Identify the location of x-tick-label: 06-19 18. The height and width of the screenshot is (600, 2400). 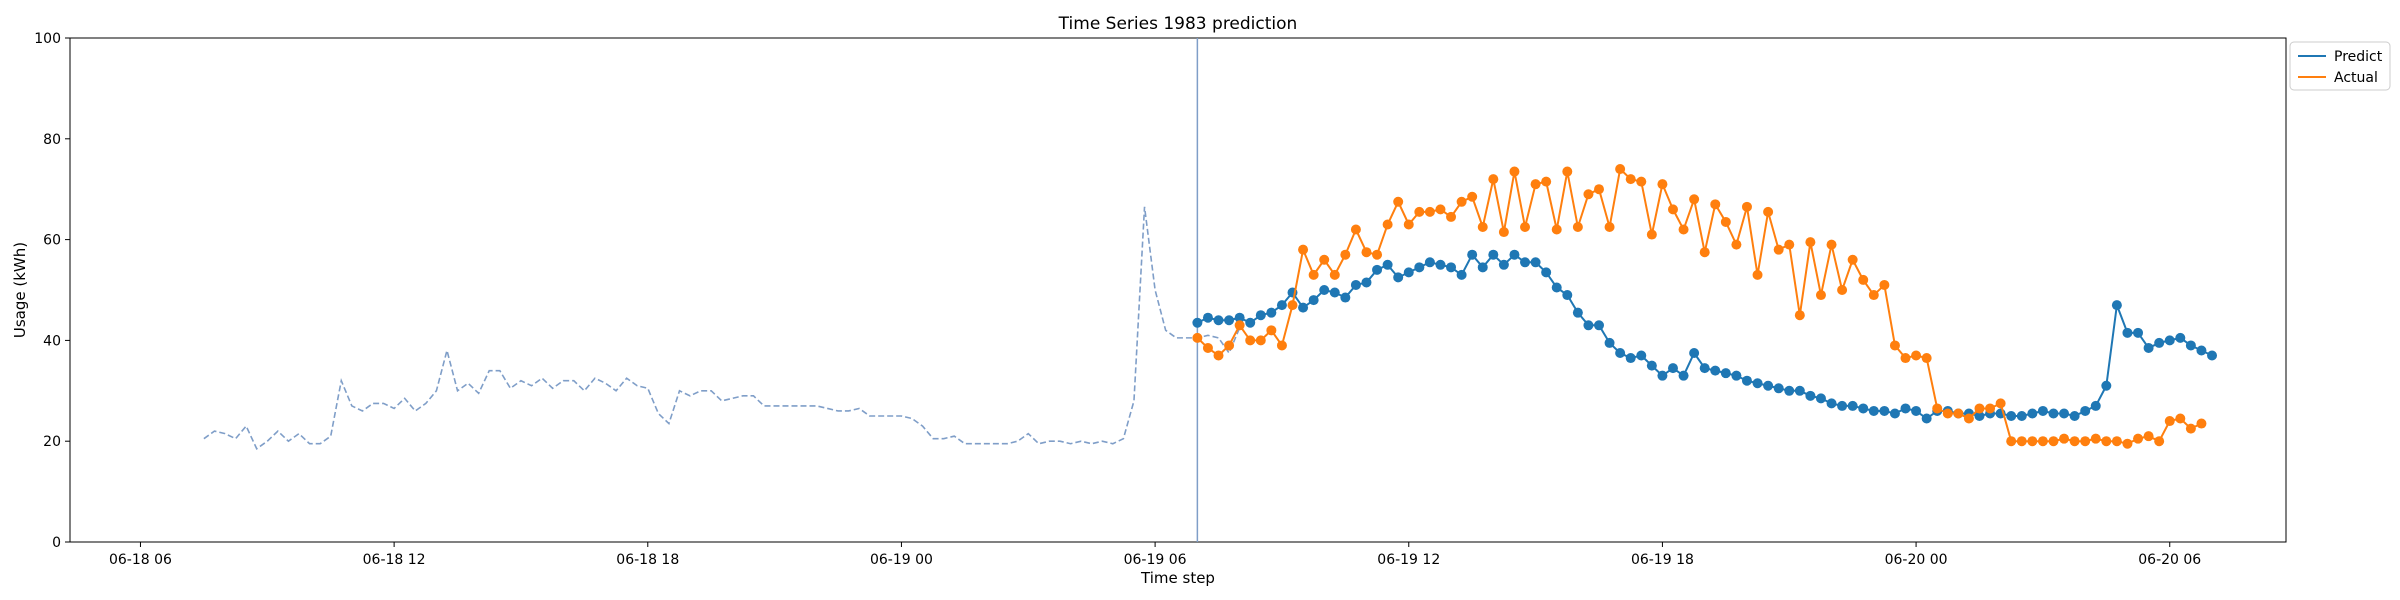
(1662, 560).